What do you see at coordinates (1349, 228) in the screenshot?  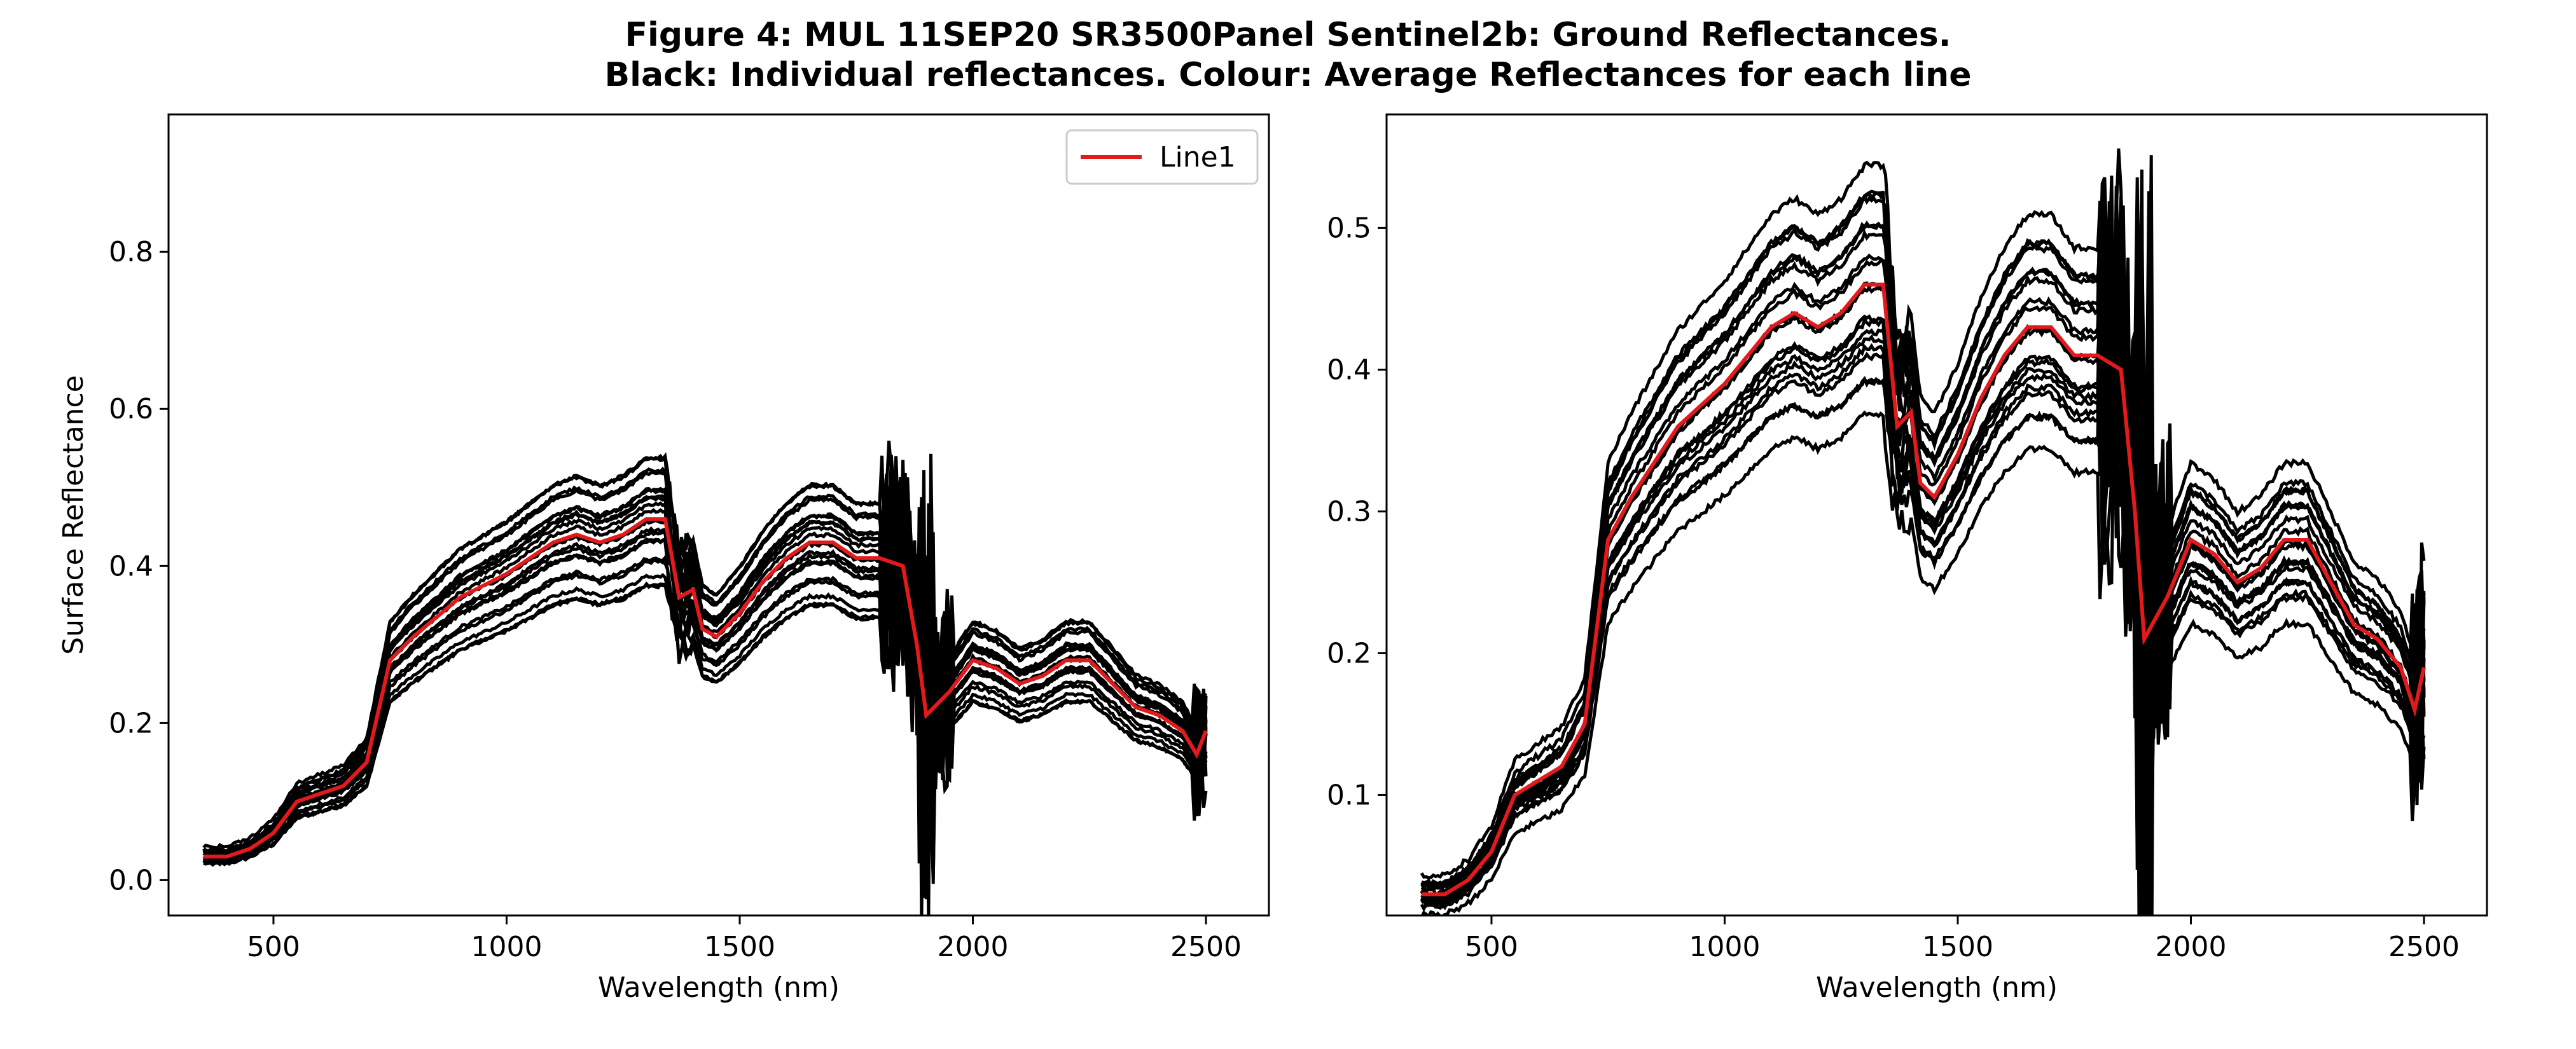 I see `right-y-tick-label: 0.5` at bounding box center [1349, 228].